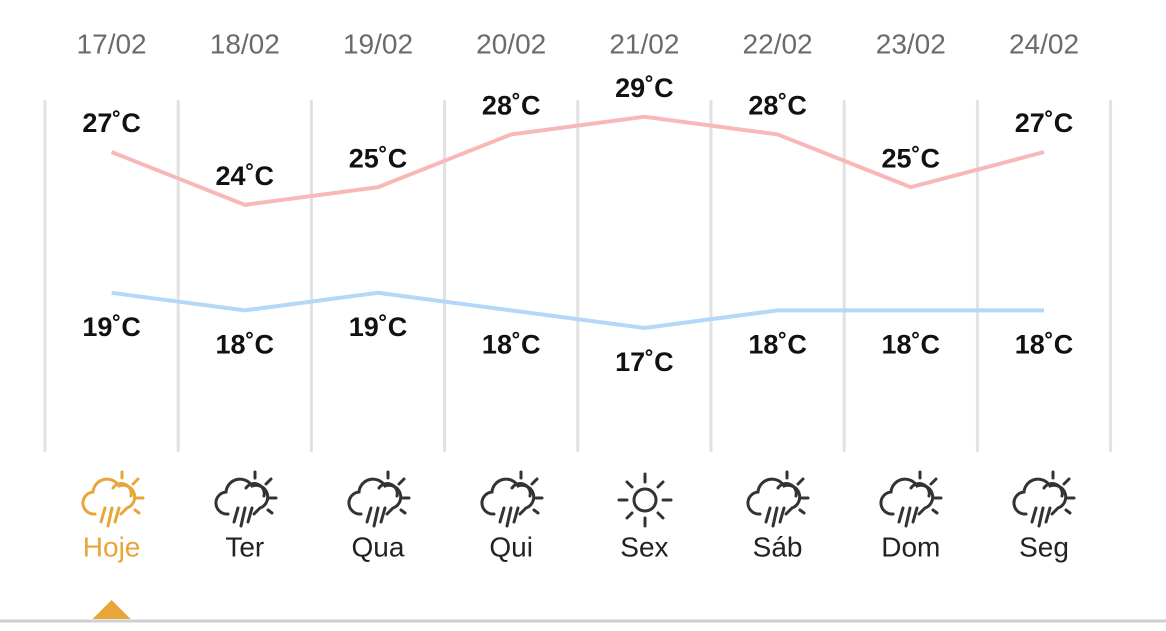 The image size is (1166, 631). Describe the element at coordinates (910, 546) in the screenshot. I see `day-label: Dom` at that location.